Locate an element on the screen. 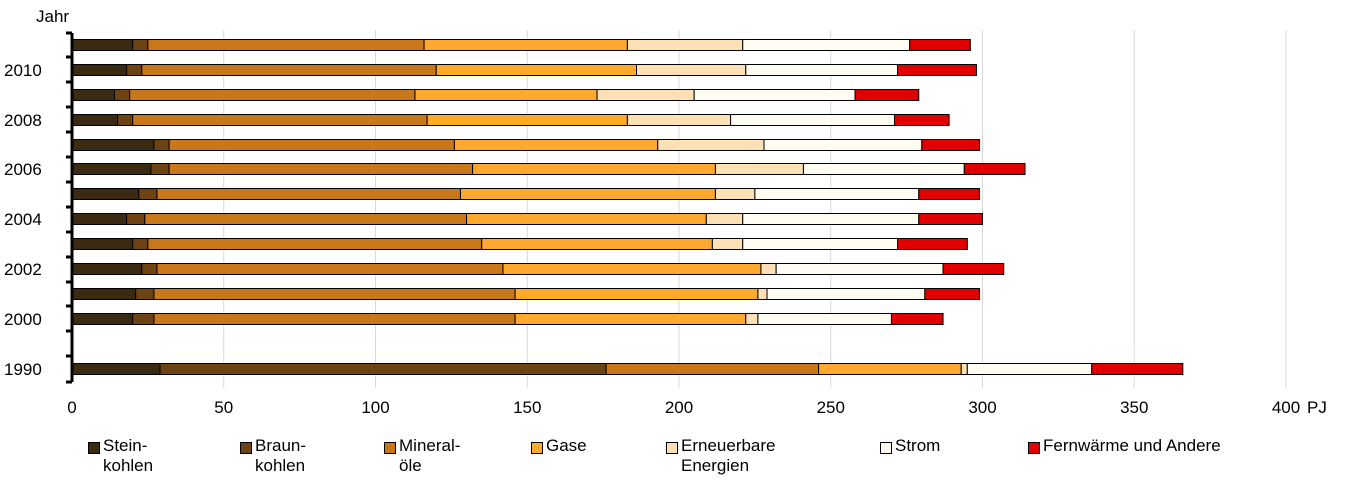 Image resolution: width=1365 pixels, height=484 pixels. legend-item-5: Strom is located at coordinates (910, 446).